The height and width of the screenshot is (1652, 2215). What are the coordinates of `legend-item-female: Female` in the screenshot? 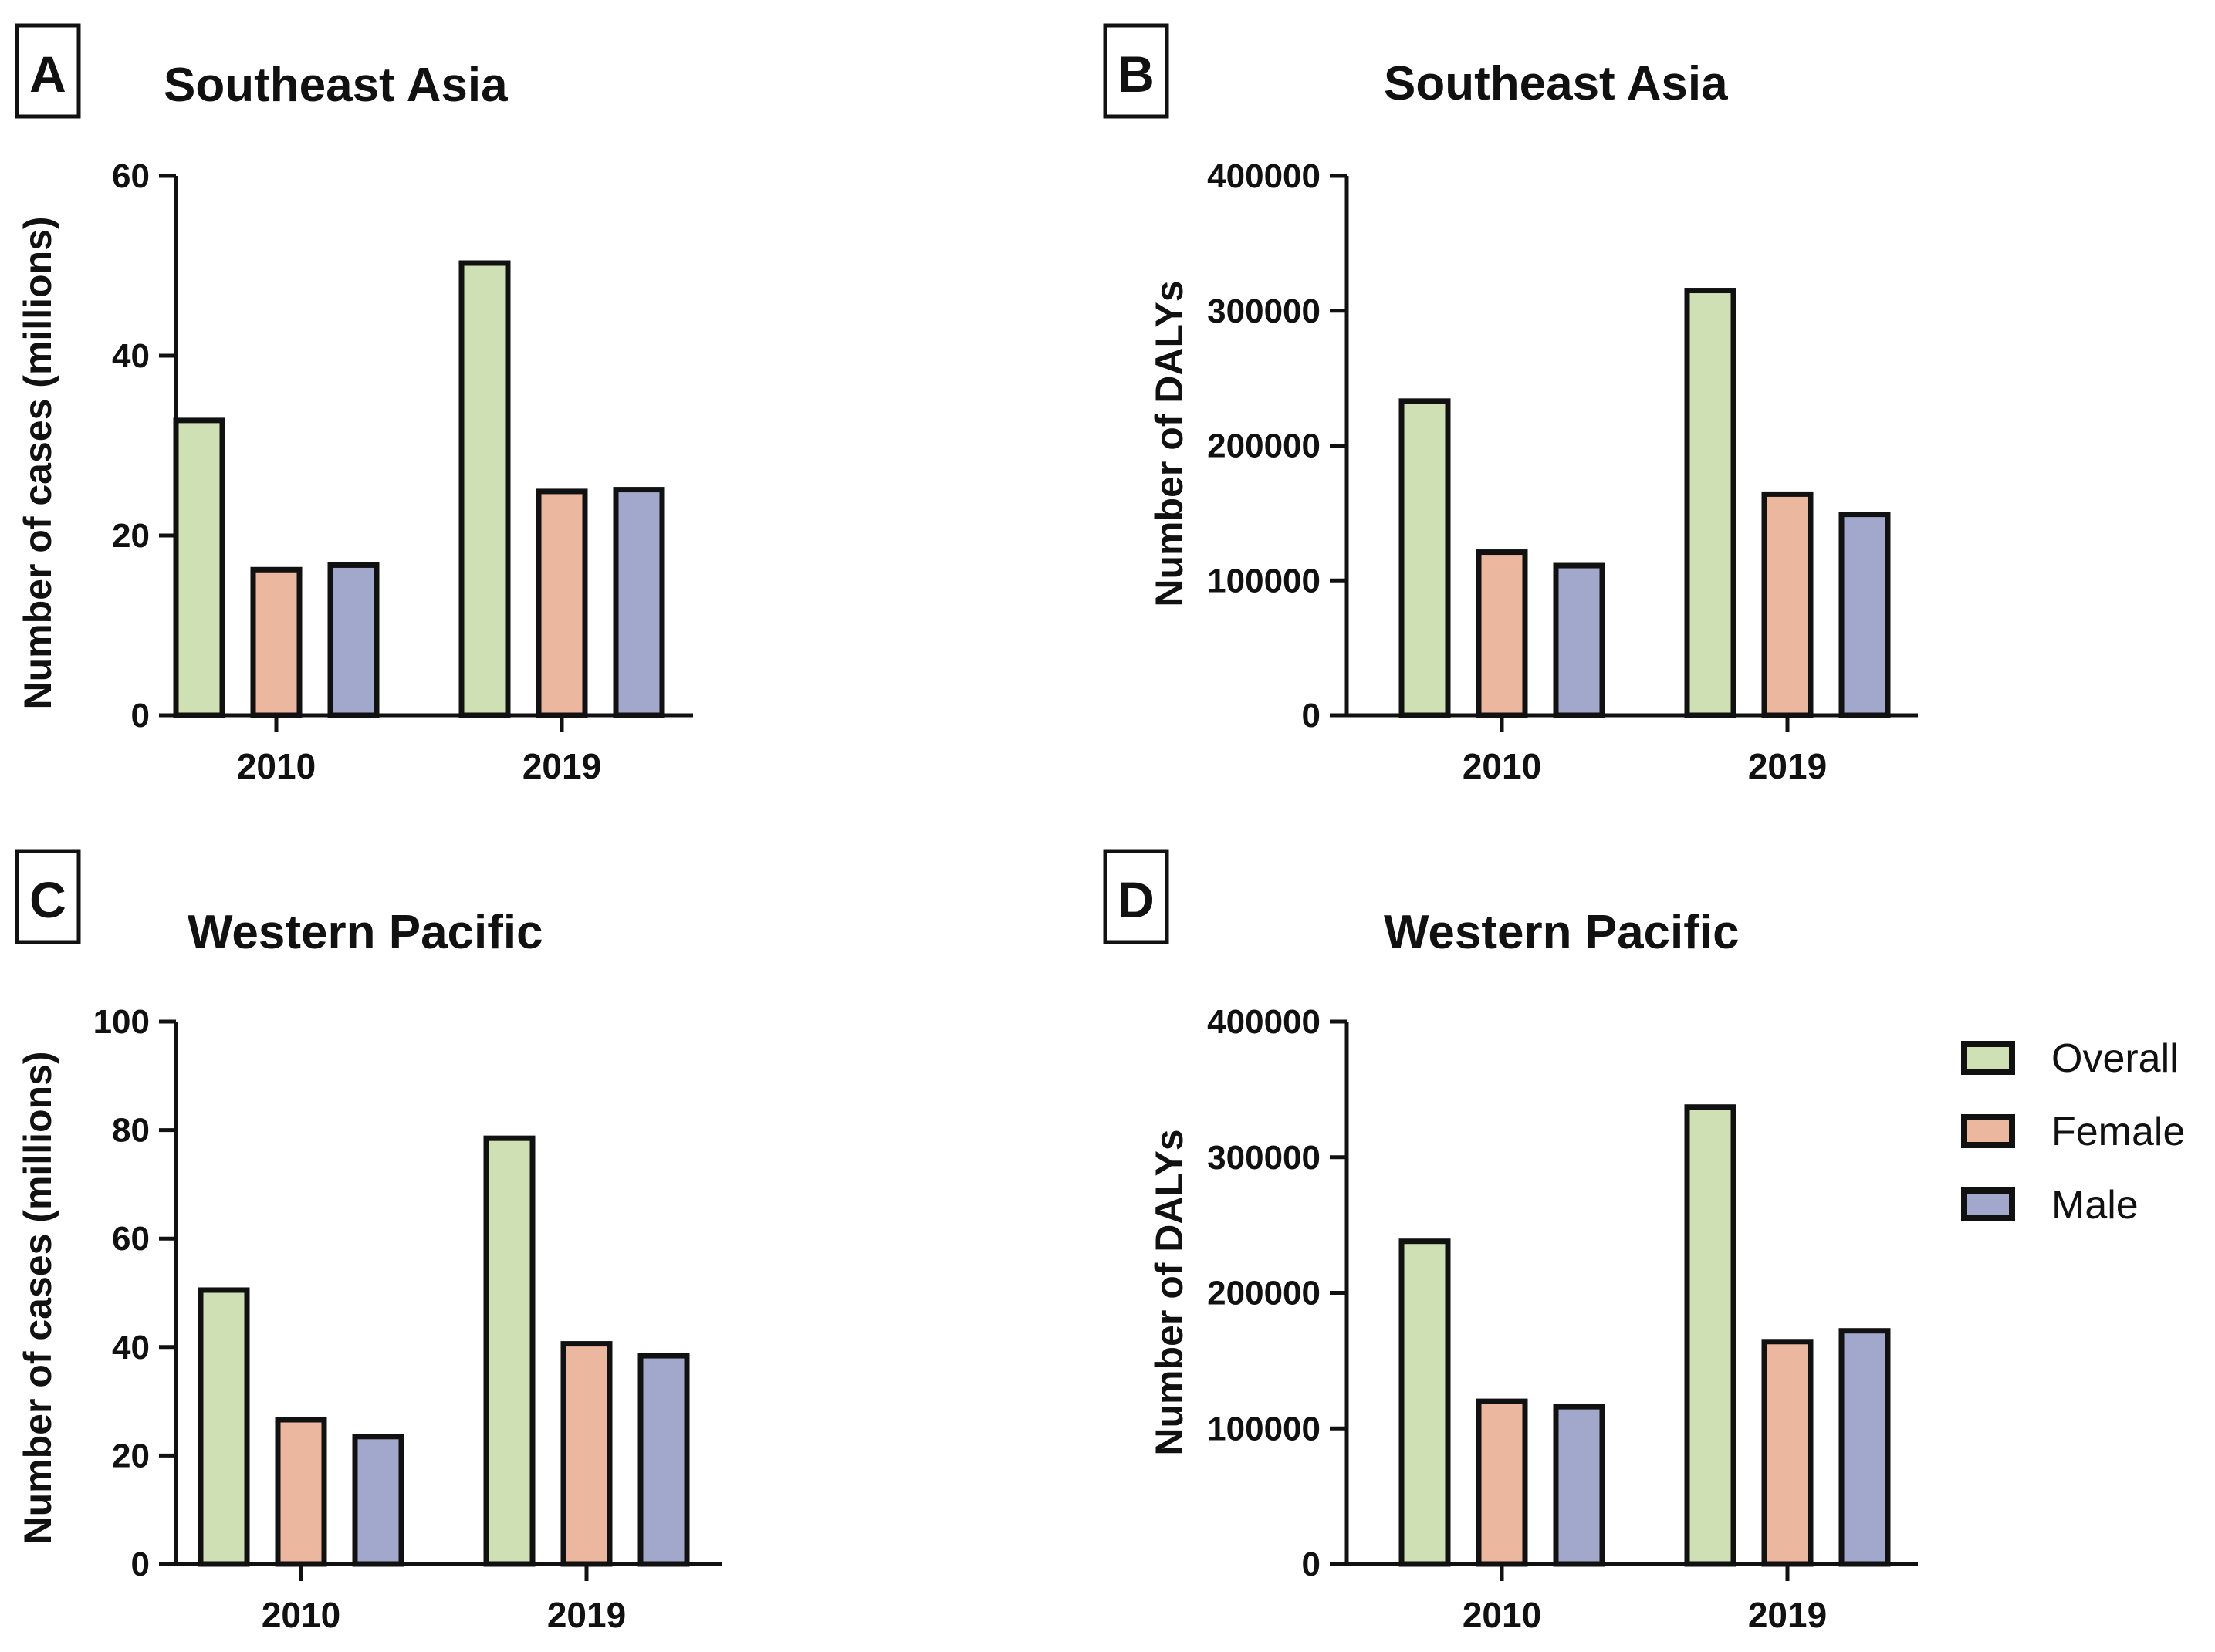 It's located at (2073, 1132).